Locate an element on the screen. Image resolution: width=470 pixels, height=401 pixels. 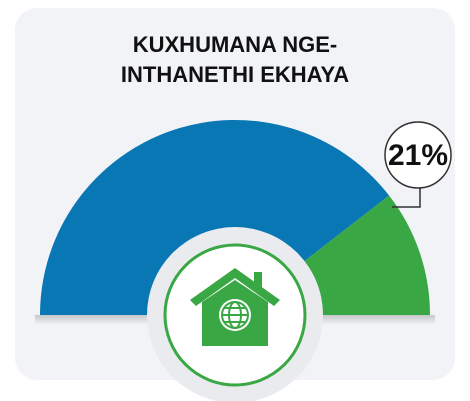
house-icon is located at coordinates (235, 307).